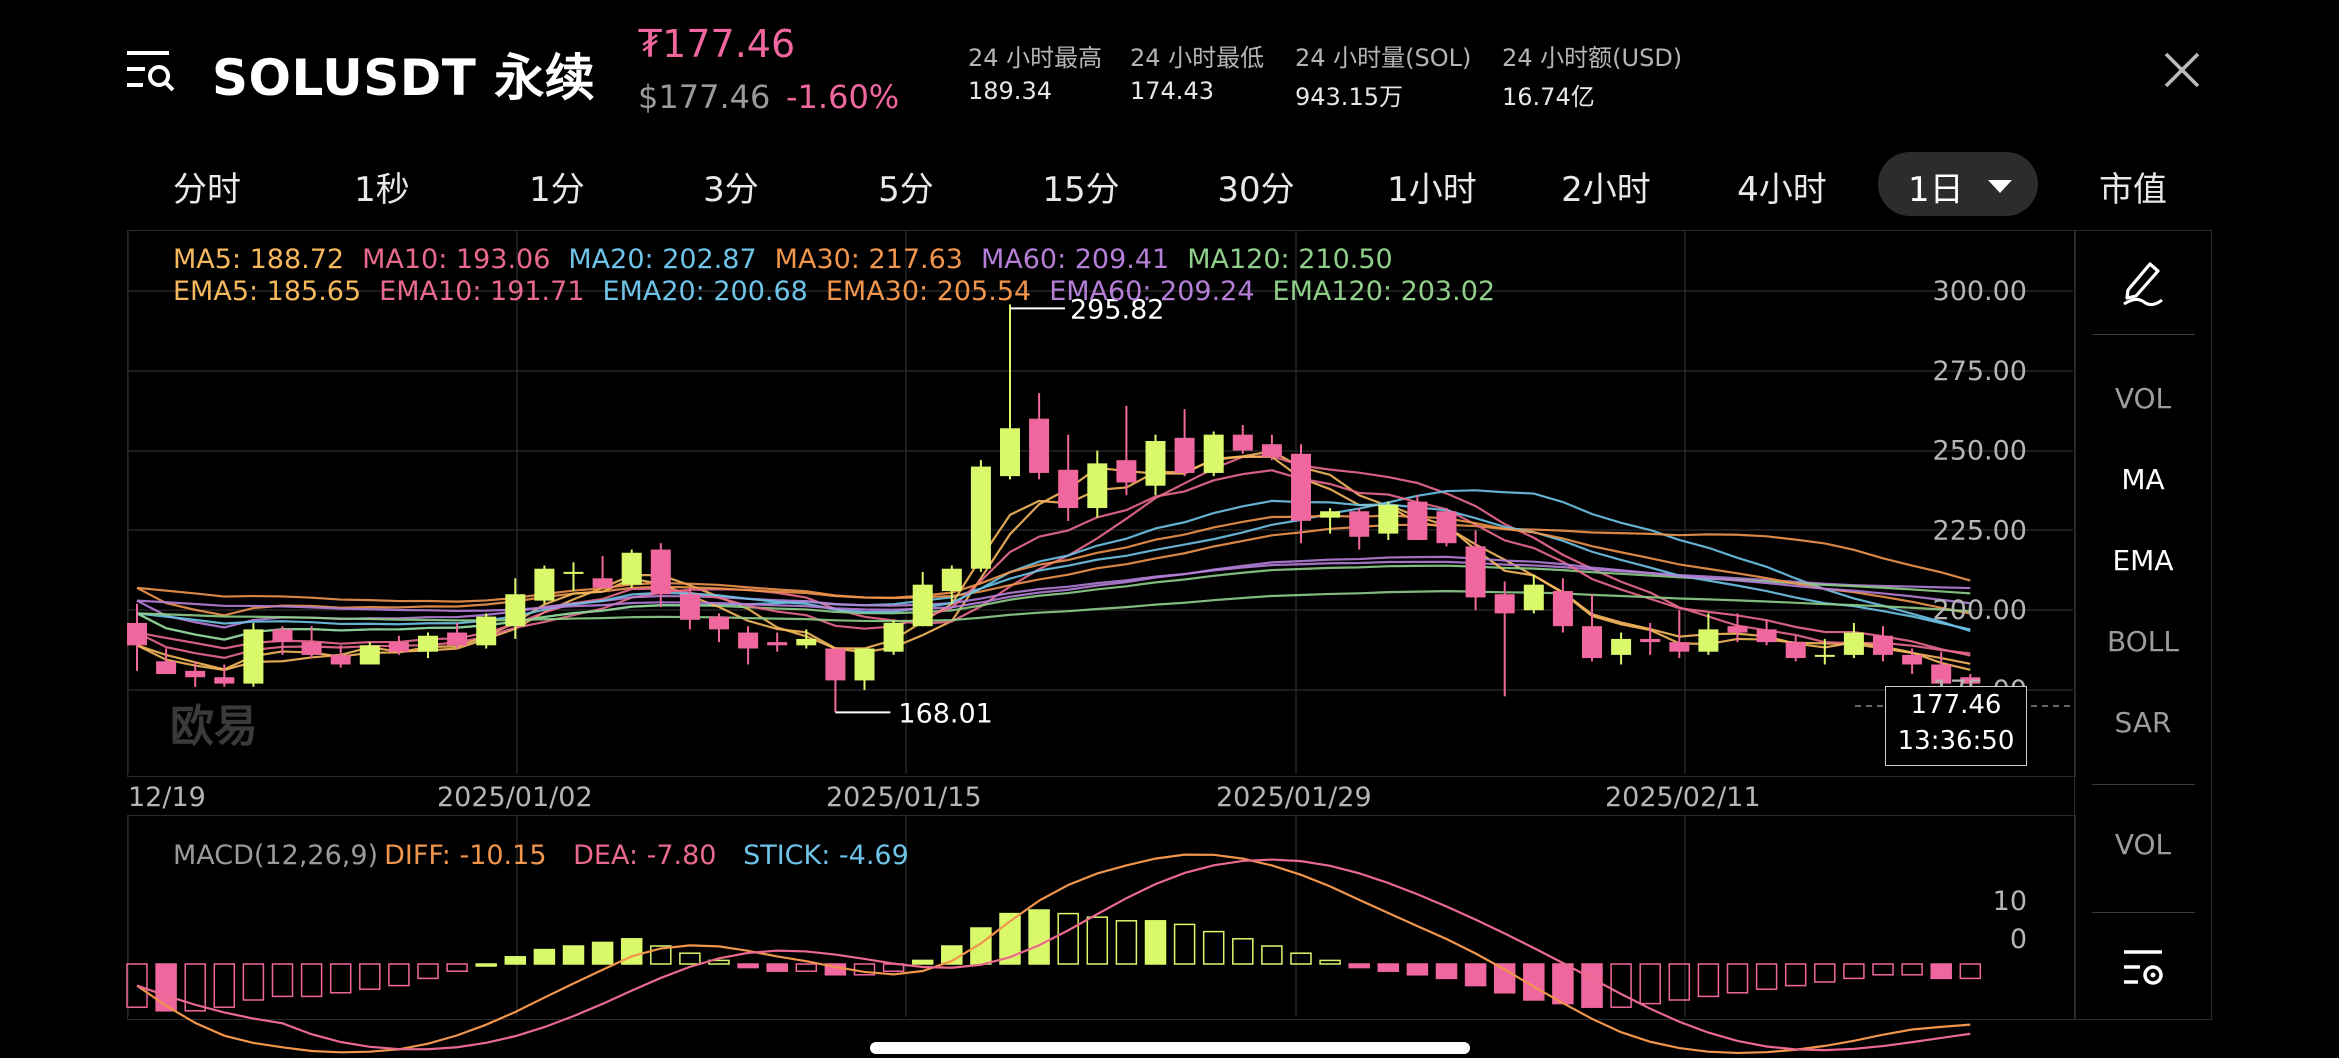 This screenshot has width=2339, height=1058. What do you see at coordinates (1980, 291) in the screenshot?
I see `price-axis-tick: 300.00` at bounding box center [1980, 291].